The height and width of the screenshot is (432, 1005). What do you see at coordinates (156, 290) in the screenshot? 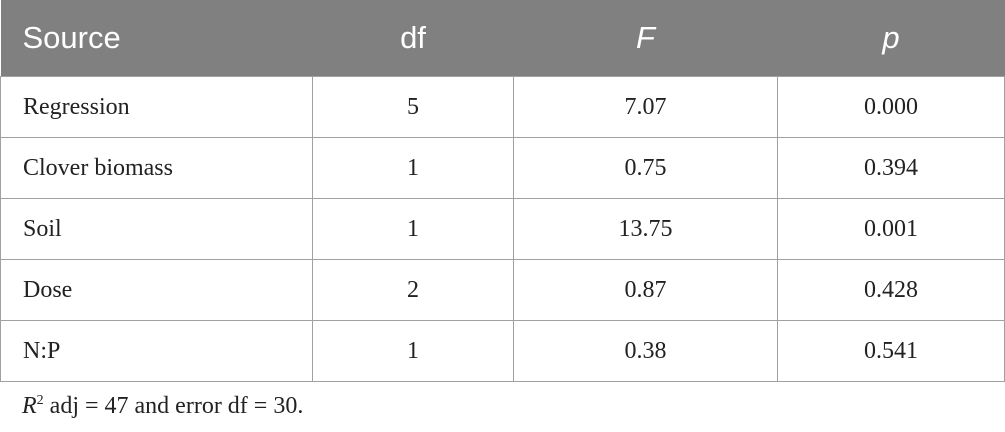
I see `table-cell: Dose` at bounding box center [156, 290].